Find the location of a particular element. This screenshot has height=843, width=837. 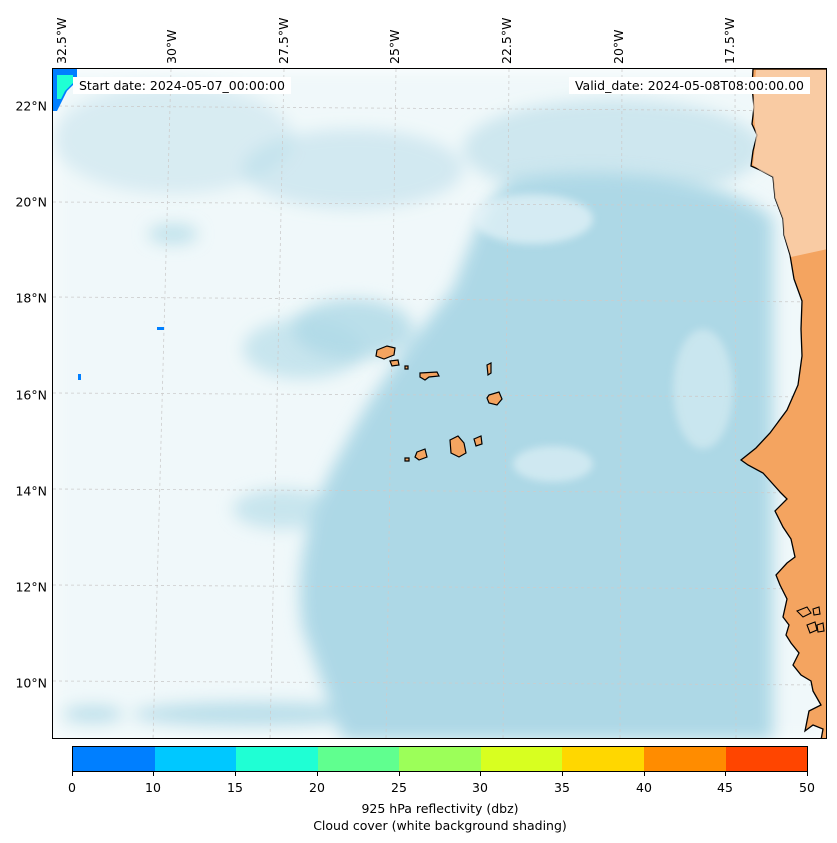

latitude-label: 18°N is located at coordinates (31, 298).